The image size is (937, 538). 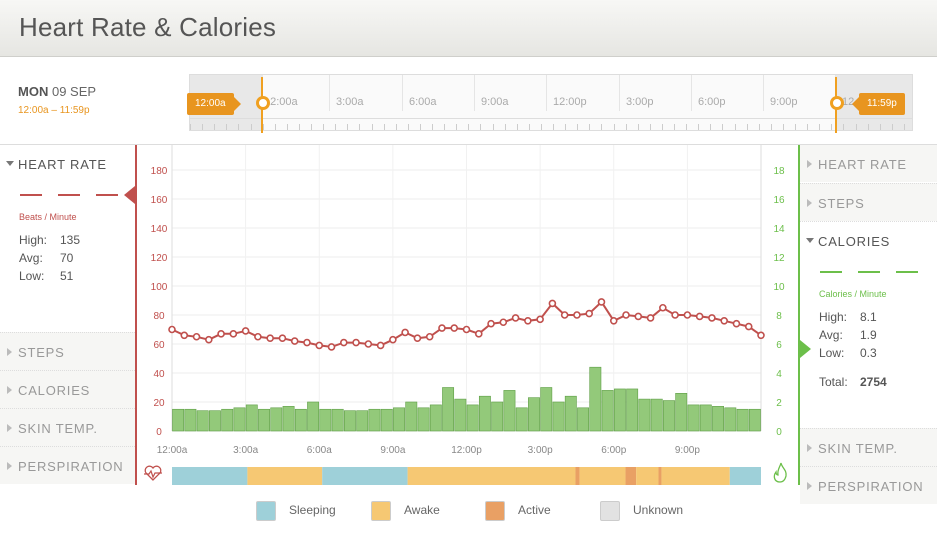 What do you see at coordinates (67, 389) in the screenshot?
I see `panel-section-calories: CALORIES` at bounding box center [67, 389].